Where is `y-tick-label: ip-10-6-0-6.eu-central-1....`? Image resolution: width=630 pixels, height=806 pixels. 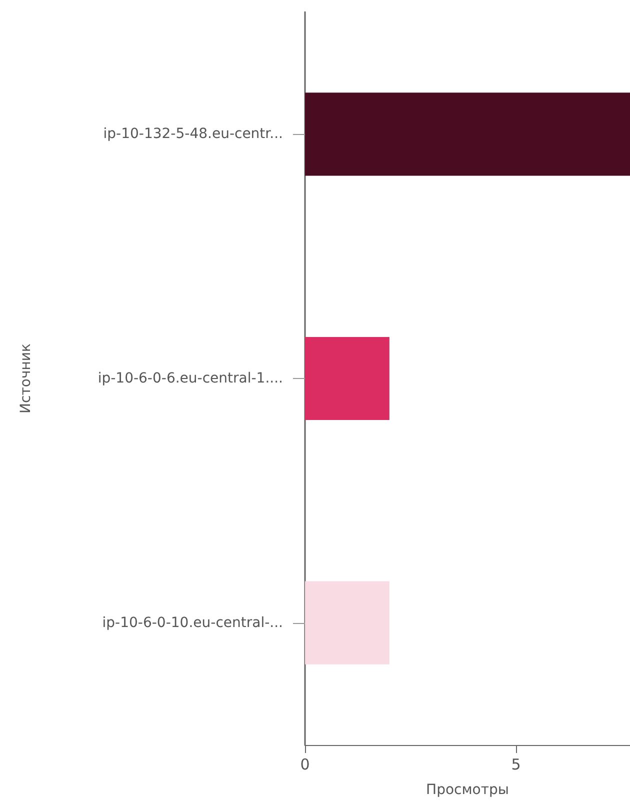 y-tick-label: ip-10-6-0-6.eu-central-1.... is located at coordinates (190, 378).